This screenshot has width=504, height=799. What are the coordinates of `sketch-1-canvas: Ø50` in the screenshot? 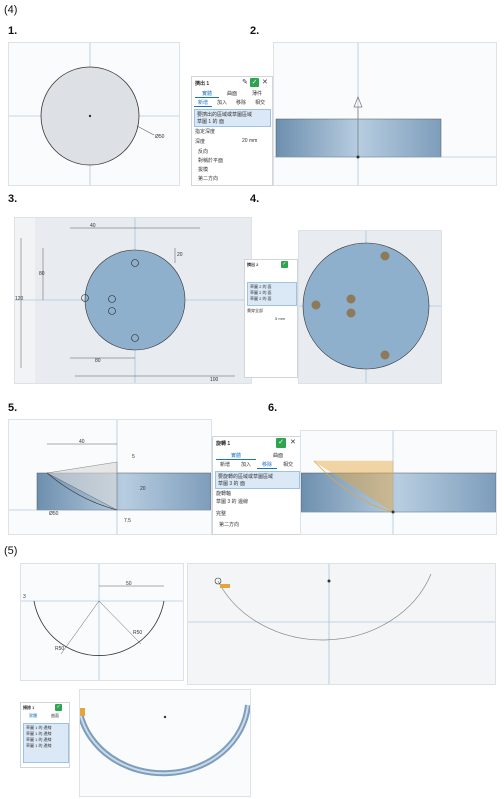 It's located at (94, 114).